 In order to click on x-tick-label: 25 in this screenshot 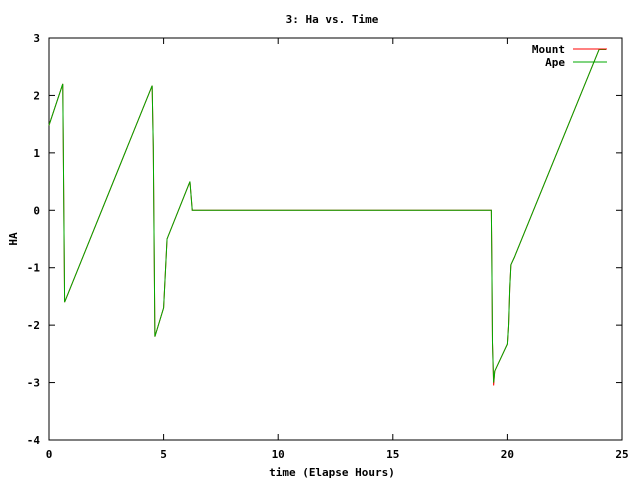, I will do `click(621, 454)`.